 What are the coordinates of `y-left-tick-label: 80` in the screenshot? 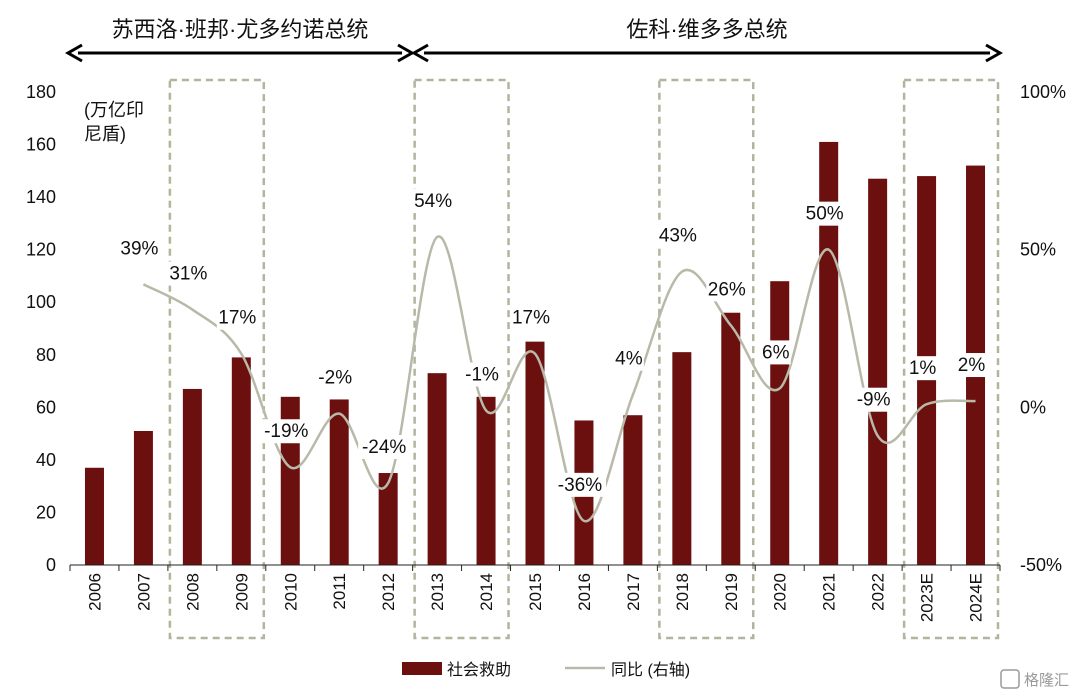 It's located at (46, 355).